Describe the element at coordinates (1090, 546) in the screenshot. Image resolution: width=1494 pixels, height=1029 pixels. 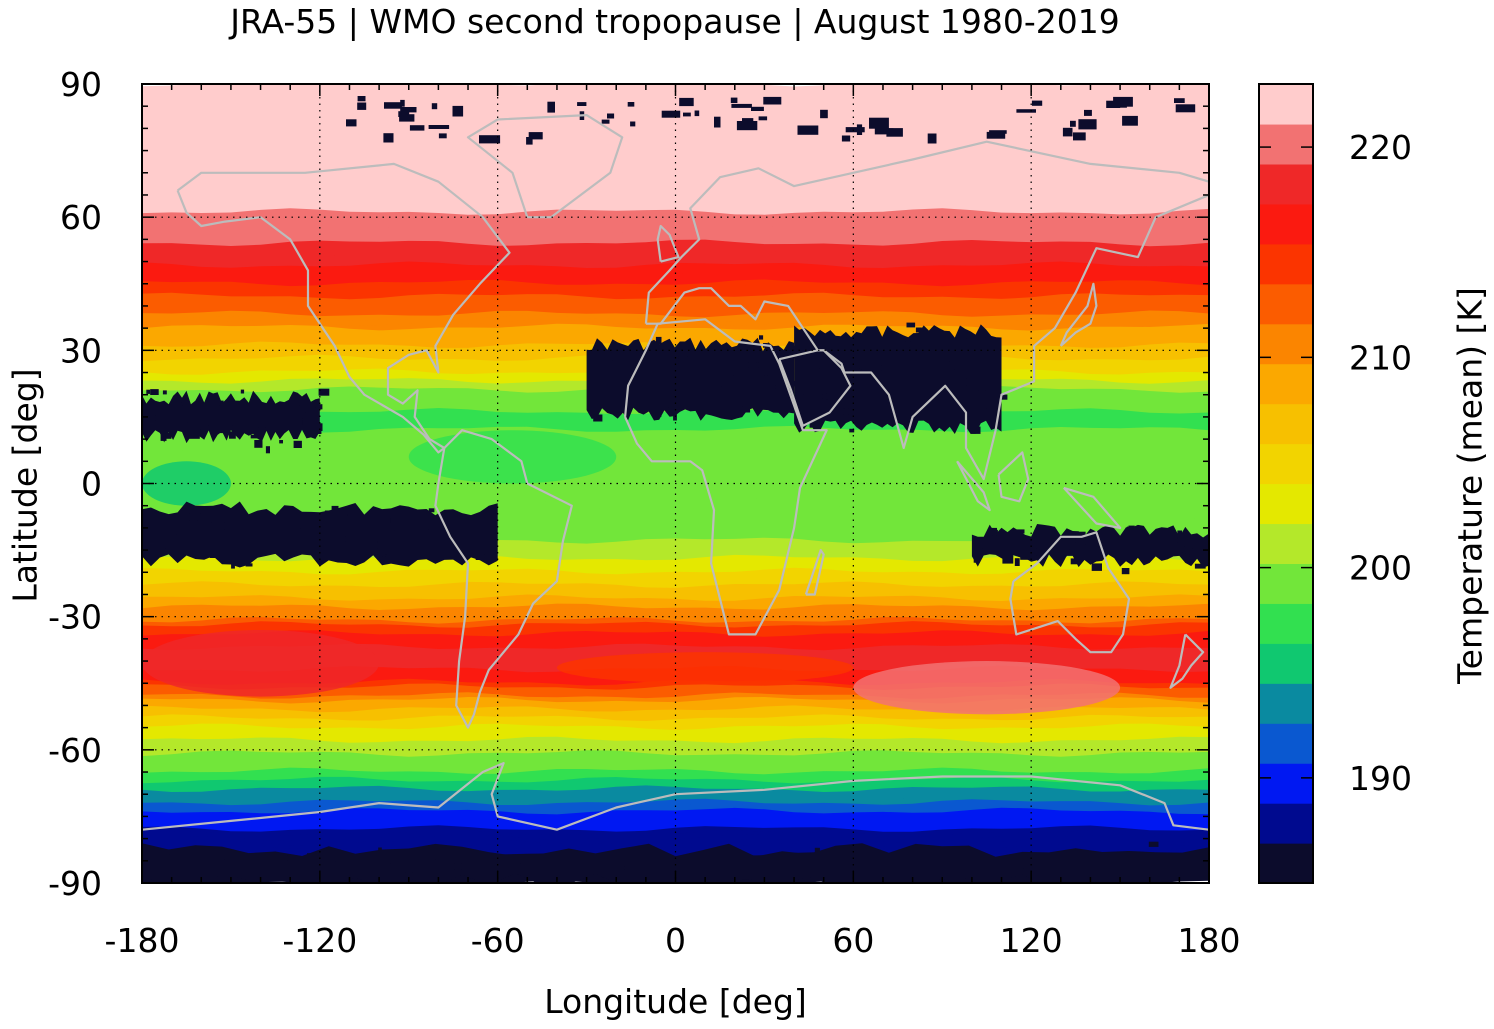
I see `low-temp-region` at that location.